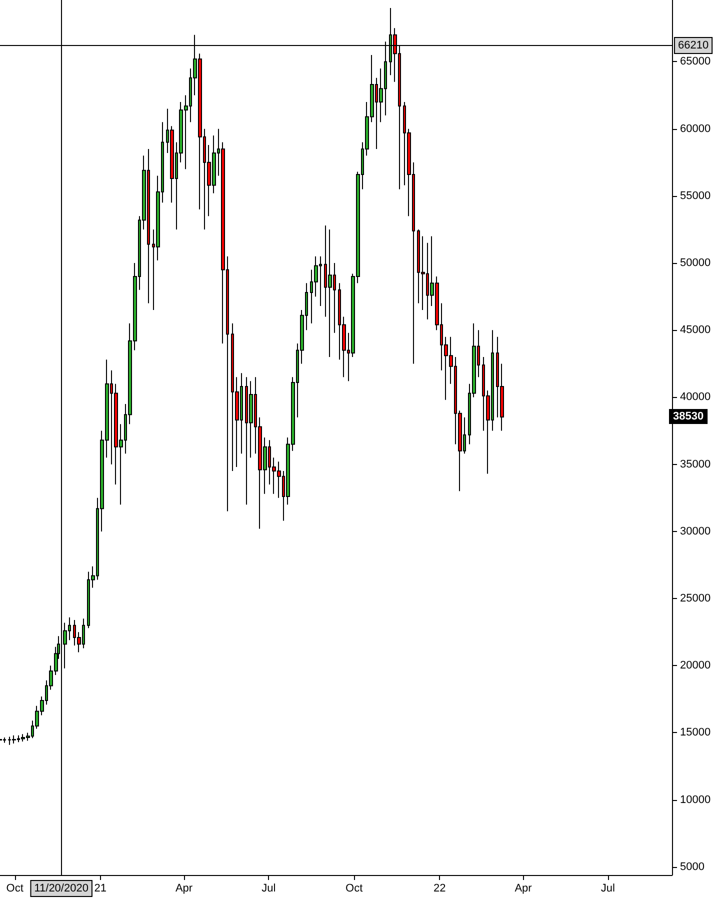 This screenshot has width=717, height=911. Describe the element at coordinates (695, 732) in the screenshot. I see `y-tick-label: 15000` at that location.